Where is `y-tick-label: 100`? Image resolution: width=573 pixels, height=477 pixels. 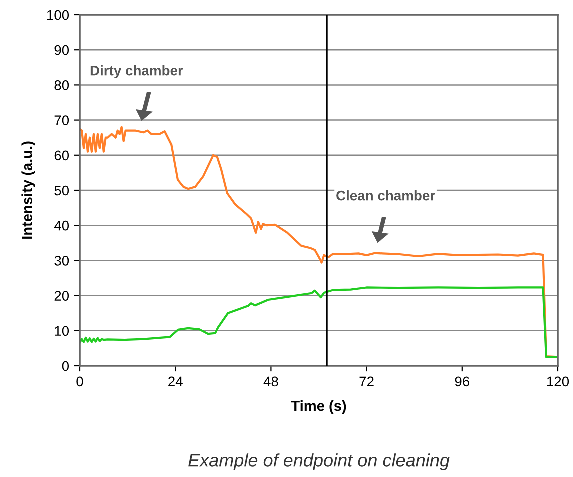 y-tick-label: 100 is located at coordinates (58, 15).